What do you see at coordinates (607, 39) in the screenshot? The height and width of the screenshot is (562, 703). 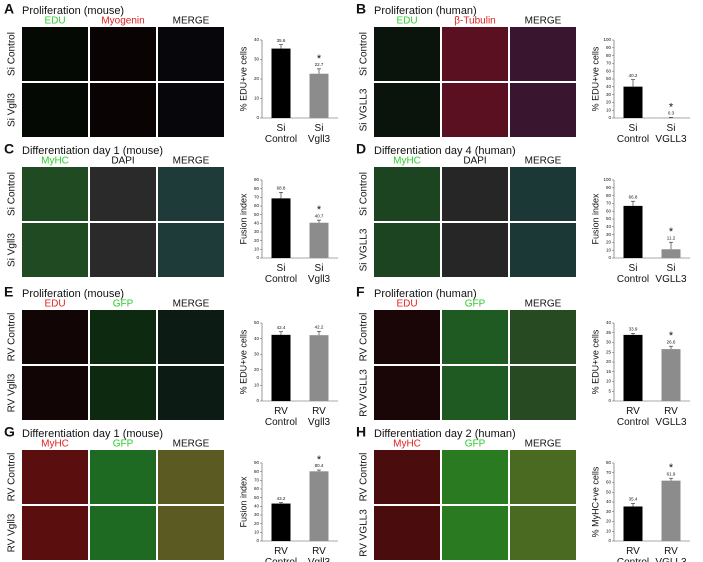 I see `y-tick-label: 100` at bounding box center [607, 39].